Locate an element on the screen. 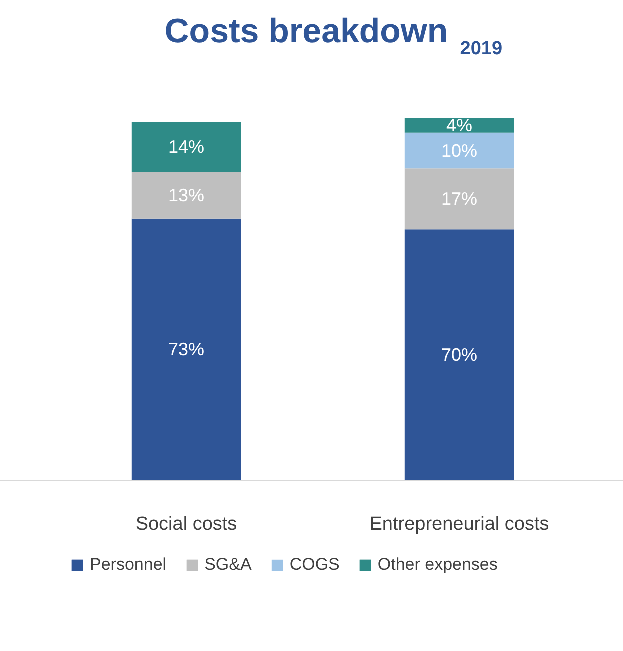 This screenshot has width=623, height=651. data-label: 14% is located at coordinates (186, 147).